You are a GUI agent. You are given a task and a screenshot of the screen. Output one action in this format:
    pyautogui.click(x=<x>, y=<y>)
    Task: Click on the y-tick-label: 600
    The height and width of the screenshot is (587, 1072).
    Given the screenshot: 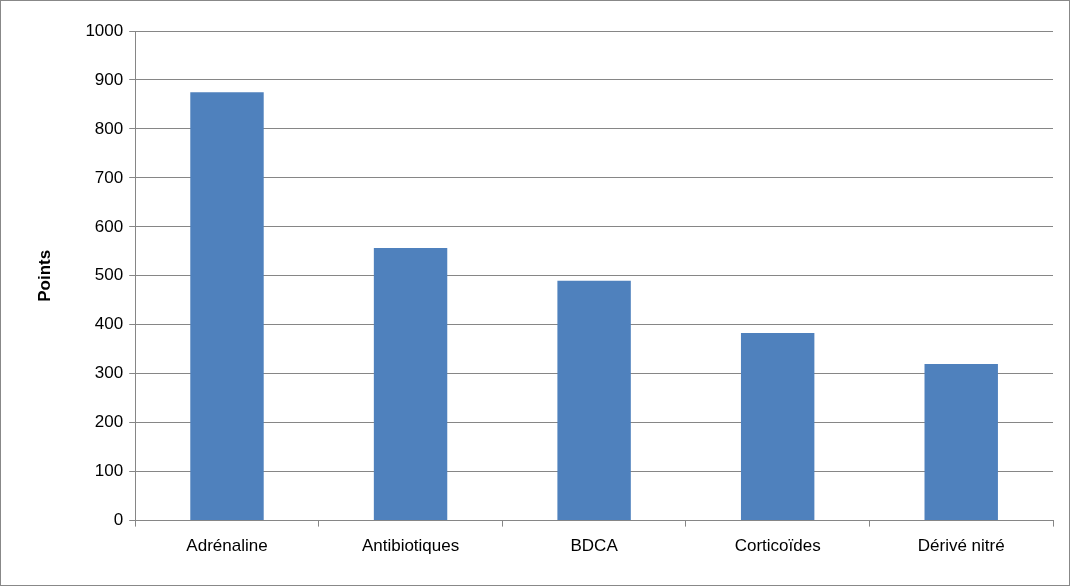 What is the action you would take?
    pyautogui.click(x=109, y=226)
    